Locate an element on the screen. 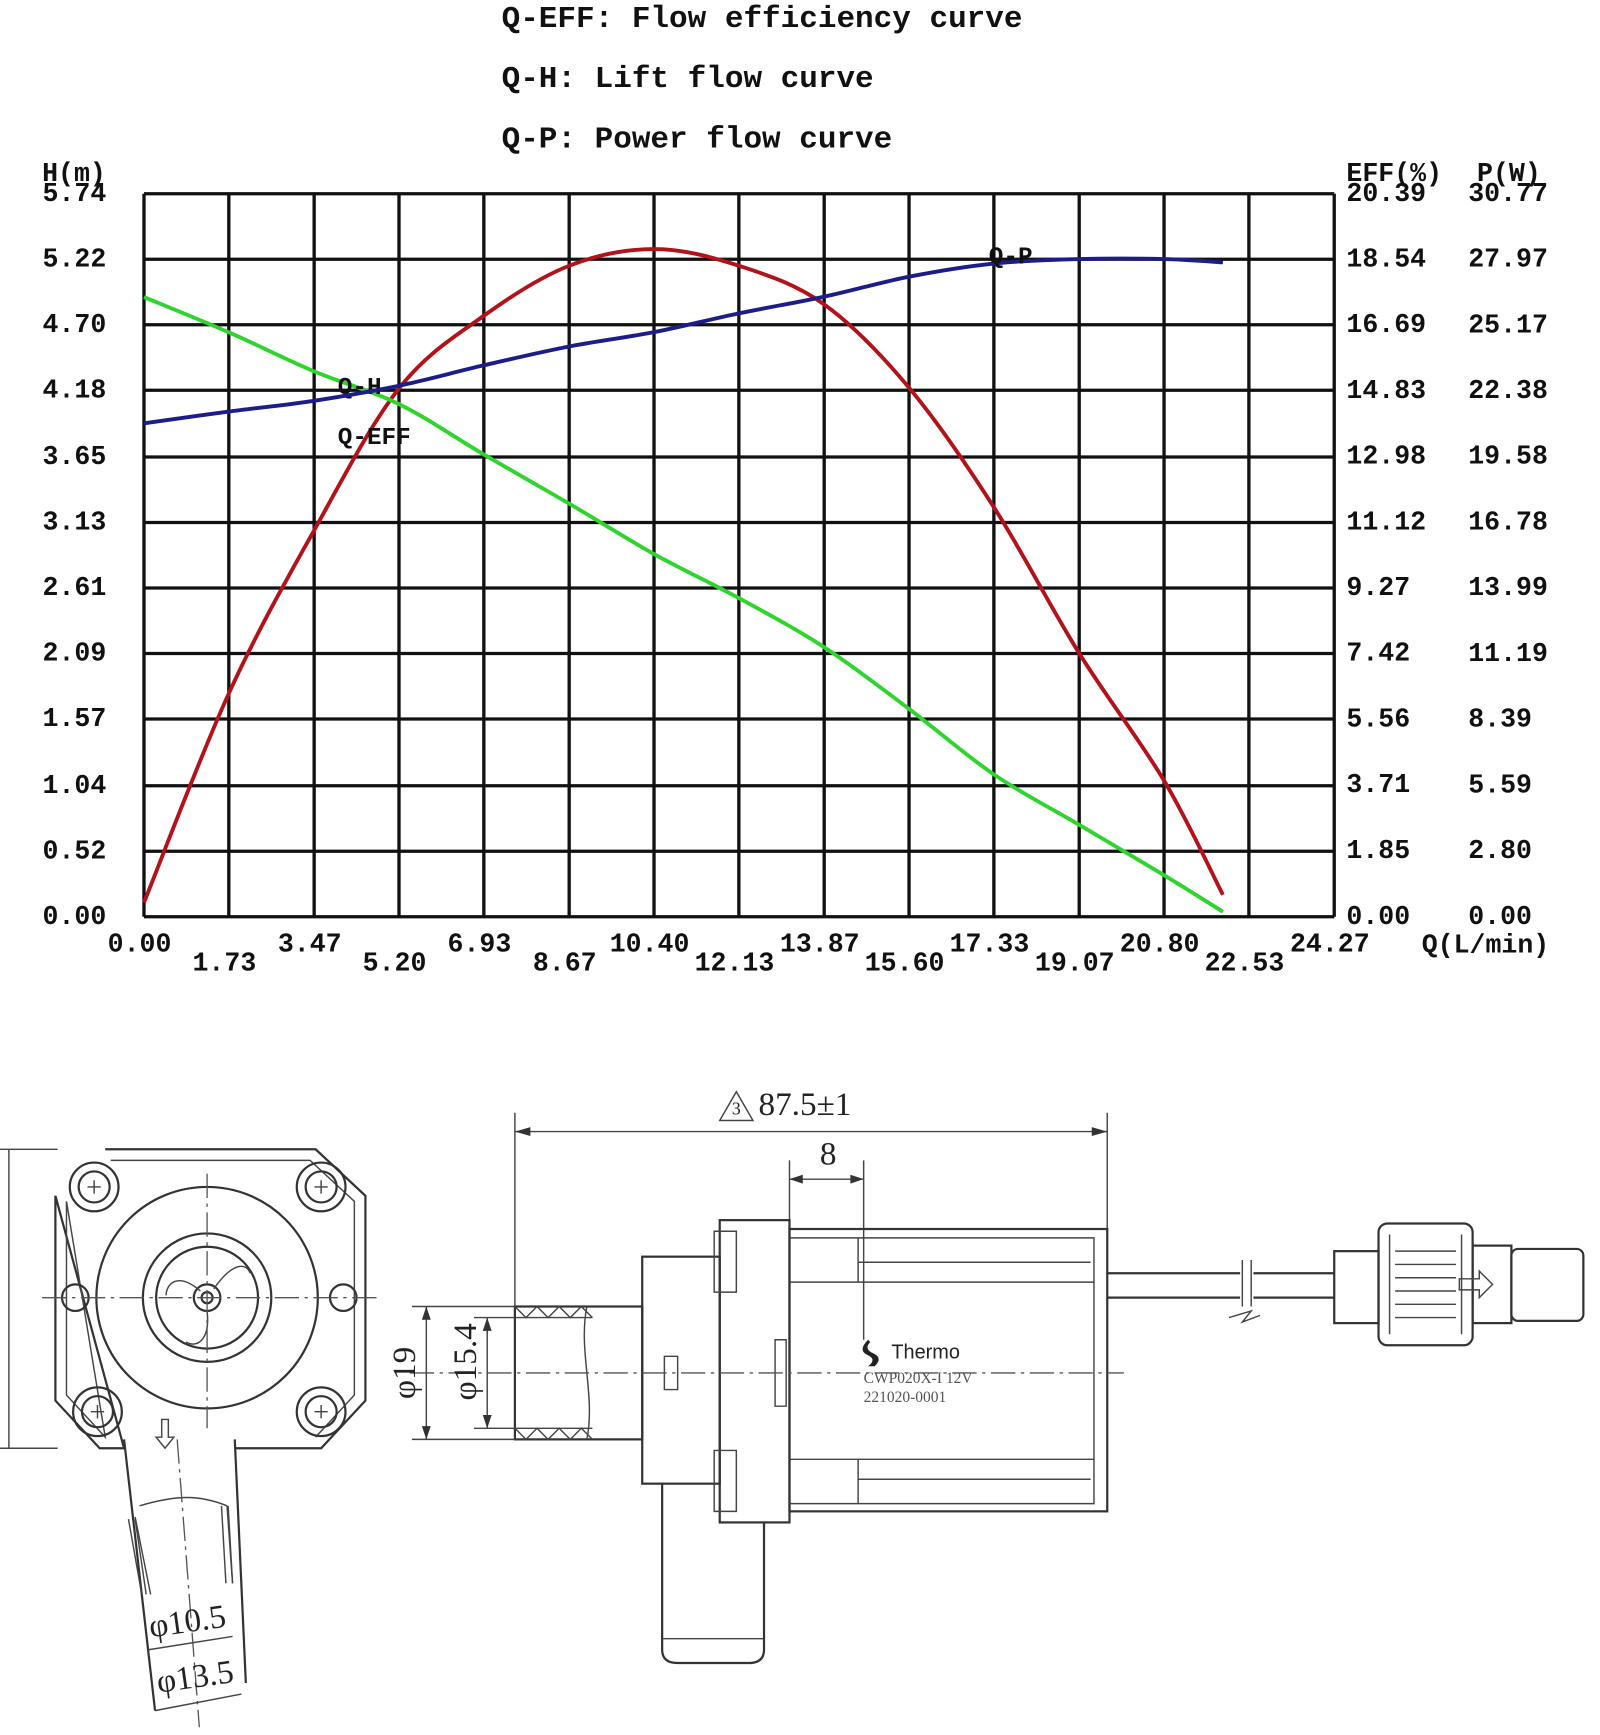 This screenshot has height=1735, width=1600. y2-tick-label: 1.85 is located at coordinates (1378, 851).